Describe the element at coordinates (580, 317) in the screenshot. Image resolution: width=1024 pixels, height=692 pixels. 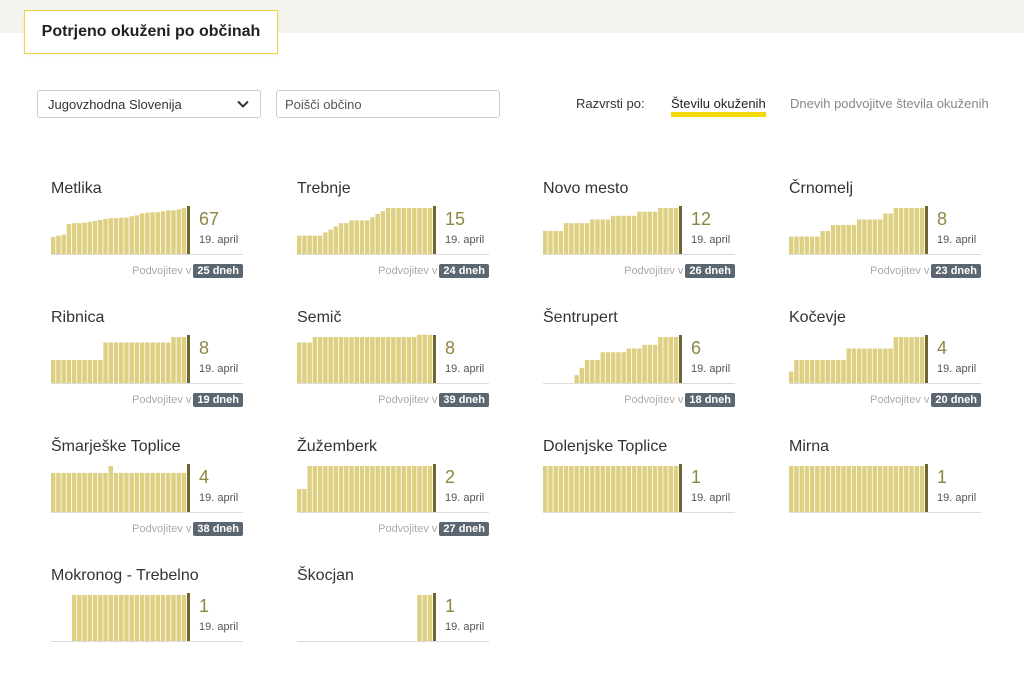
I see `municipality-name: Šentrupert` at that location.